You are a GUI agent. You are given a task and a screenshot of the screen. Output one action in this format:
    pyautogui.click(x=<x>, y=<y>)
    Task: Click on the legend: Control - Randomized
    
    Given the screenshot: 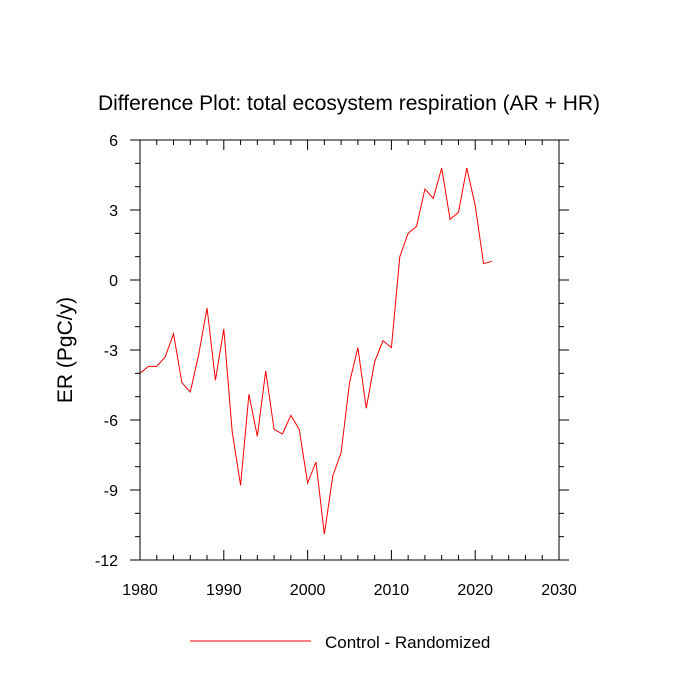 What is the action you would take?
    pyautogui.click(x=340, y=642)
    